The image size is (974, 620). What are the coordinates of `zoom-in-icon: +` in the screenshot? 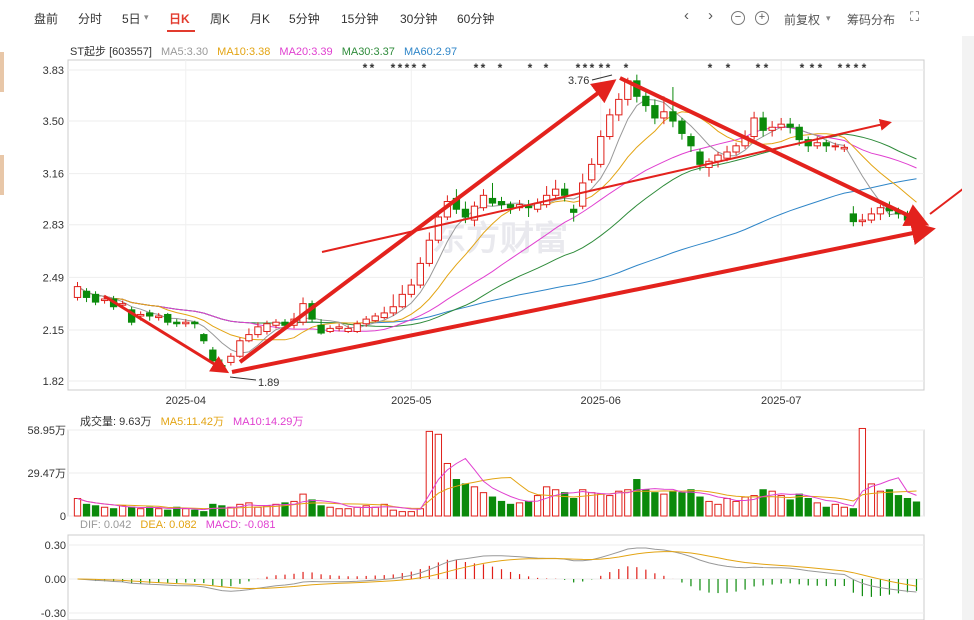 It's located at (762, 18).